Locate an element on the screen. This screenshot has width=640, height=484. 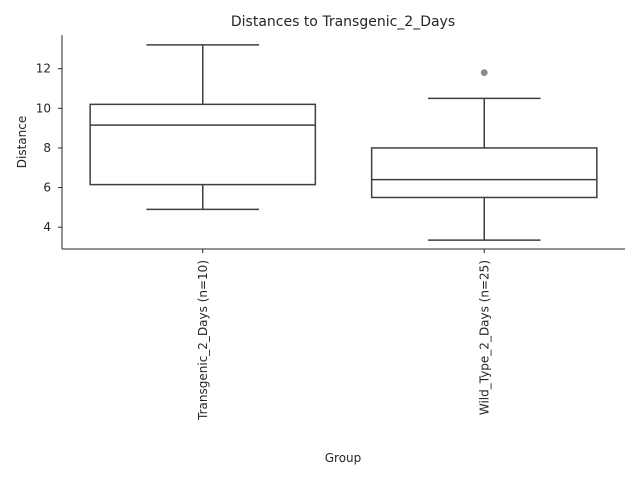
y-tick-label: 6 is located at coordinates (47, 188).